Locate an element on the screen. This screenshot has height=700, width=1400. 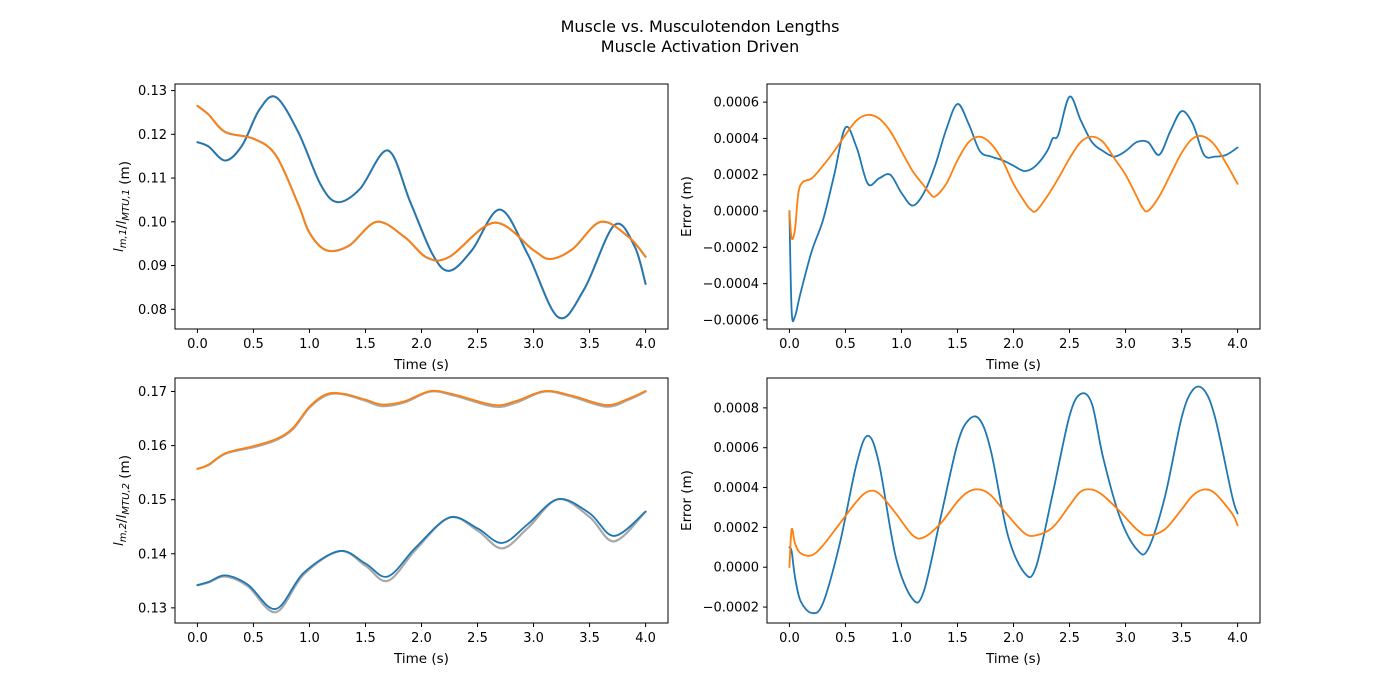
y-tick-label: 0.12 is located at coordinates (152, 135).